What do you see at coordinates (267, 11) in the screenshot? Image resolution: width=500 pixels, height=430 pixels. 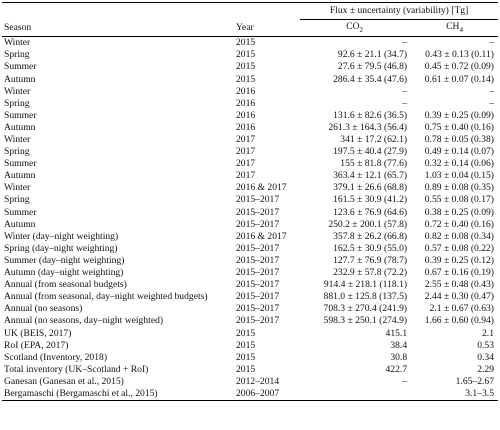 I see `header-empty-year` at bounding box center [267, 11].